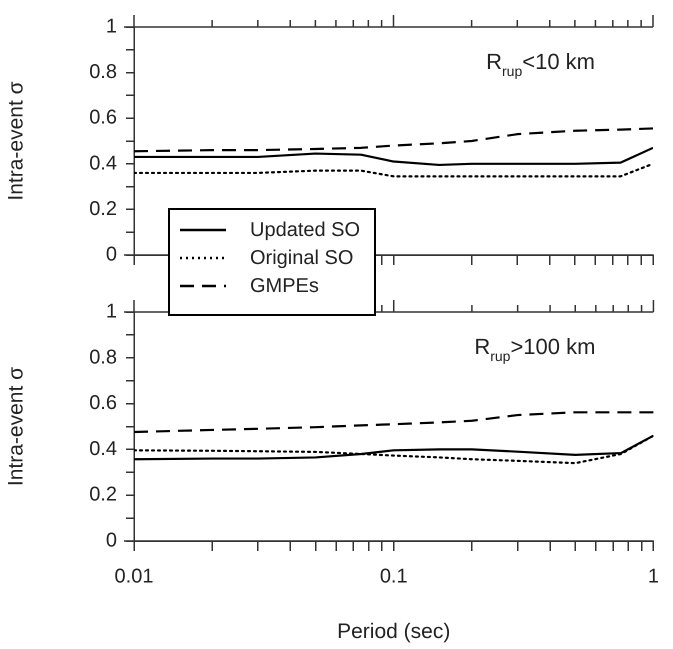  I want to click on legend-label: Updated SO, so click(305, 230).